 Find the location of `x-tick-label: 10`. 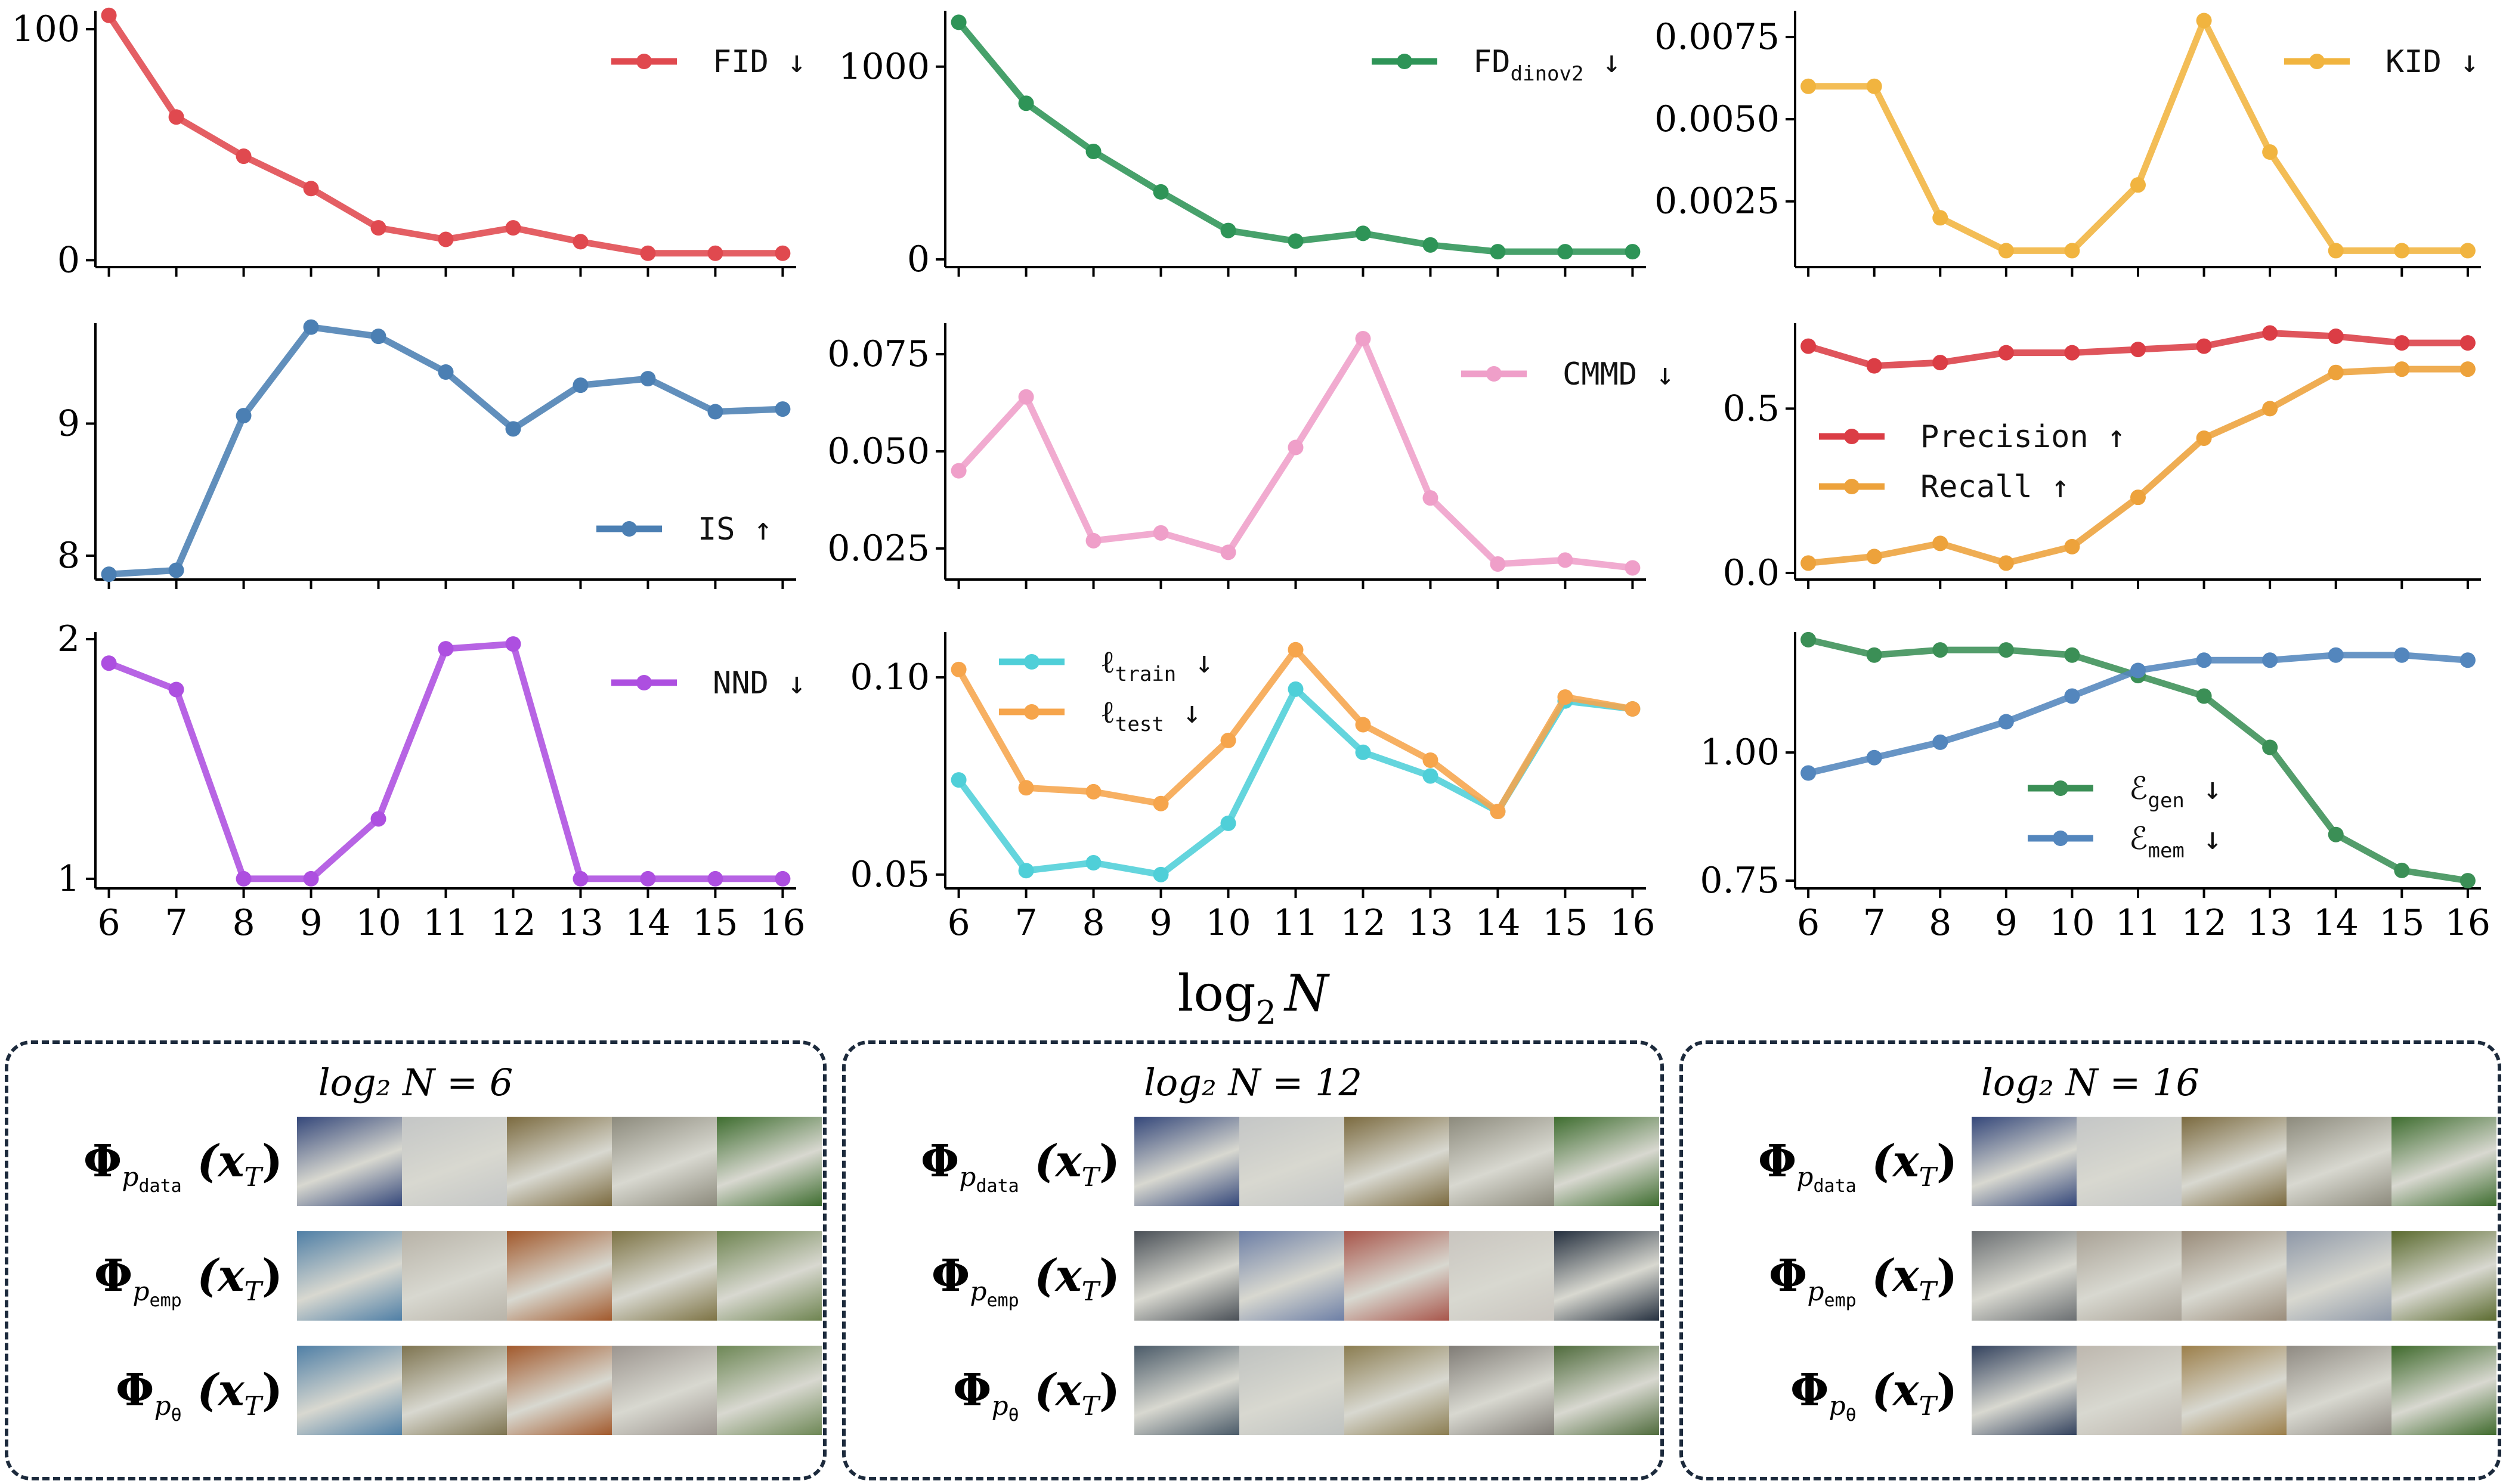

x-tick-label: 10 is located at coordinates (378, 923).